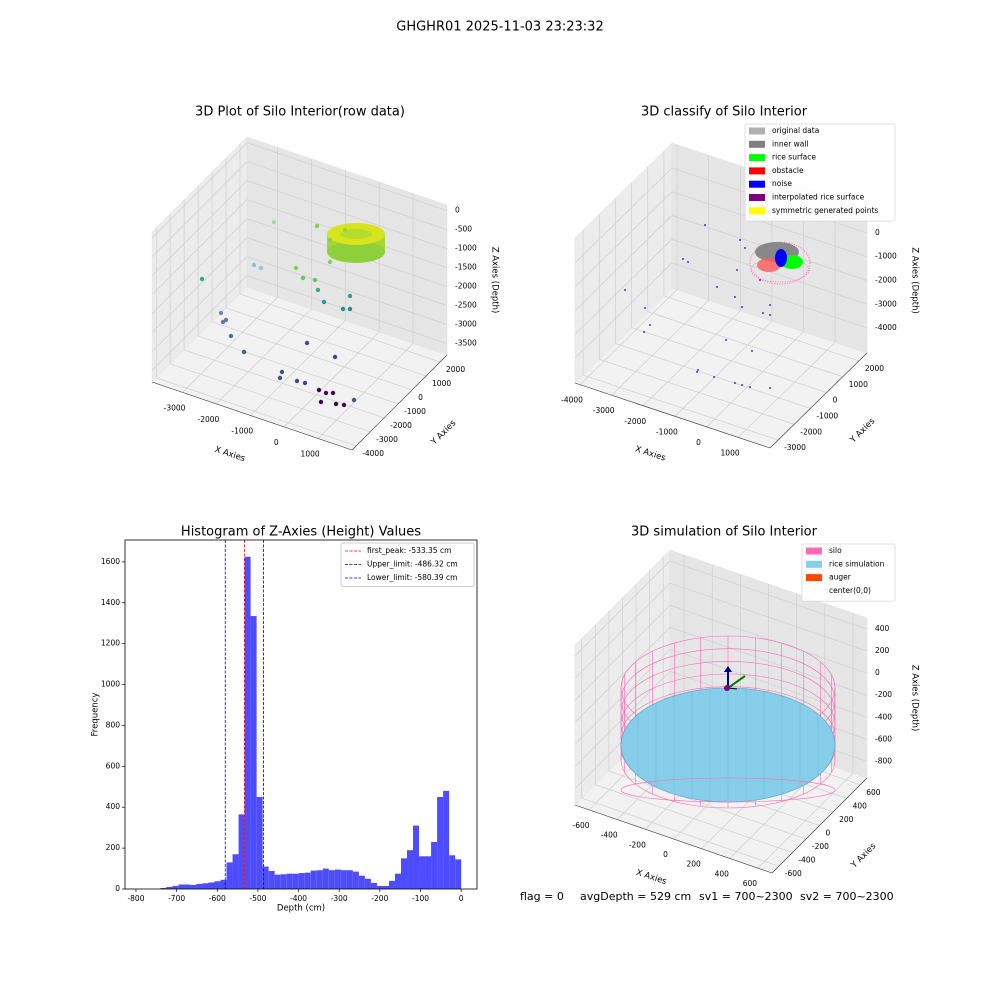 This screenshot has height=1000, width=1000. Describe the element at coordinates (795, 130) in the screenshot. I see `legend-label: original data` at that location.